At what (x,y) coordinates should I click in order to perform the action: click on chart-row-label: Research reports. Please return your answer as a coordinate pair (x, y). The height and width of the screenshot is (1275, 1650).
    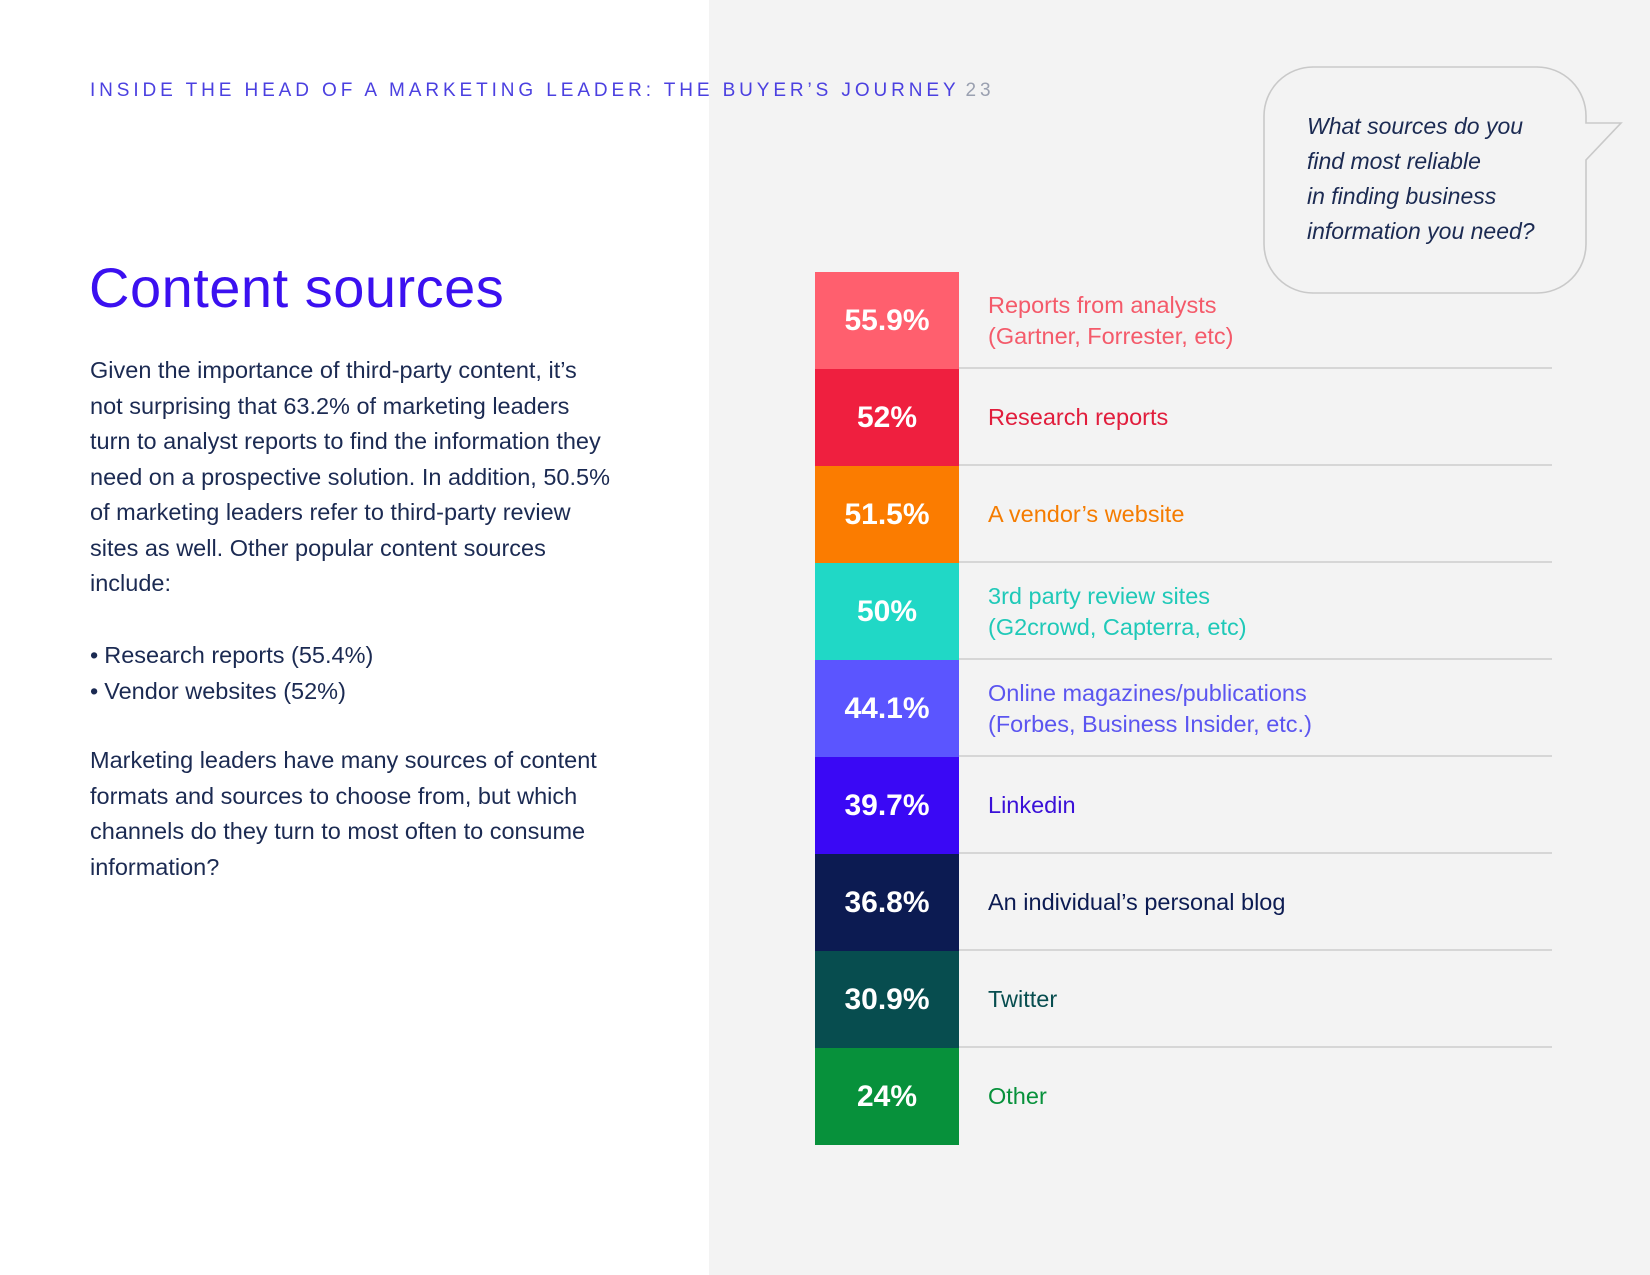
    Looking at the image, I should click on (1268, 417).